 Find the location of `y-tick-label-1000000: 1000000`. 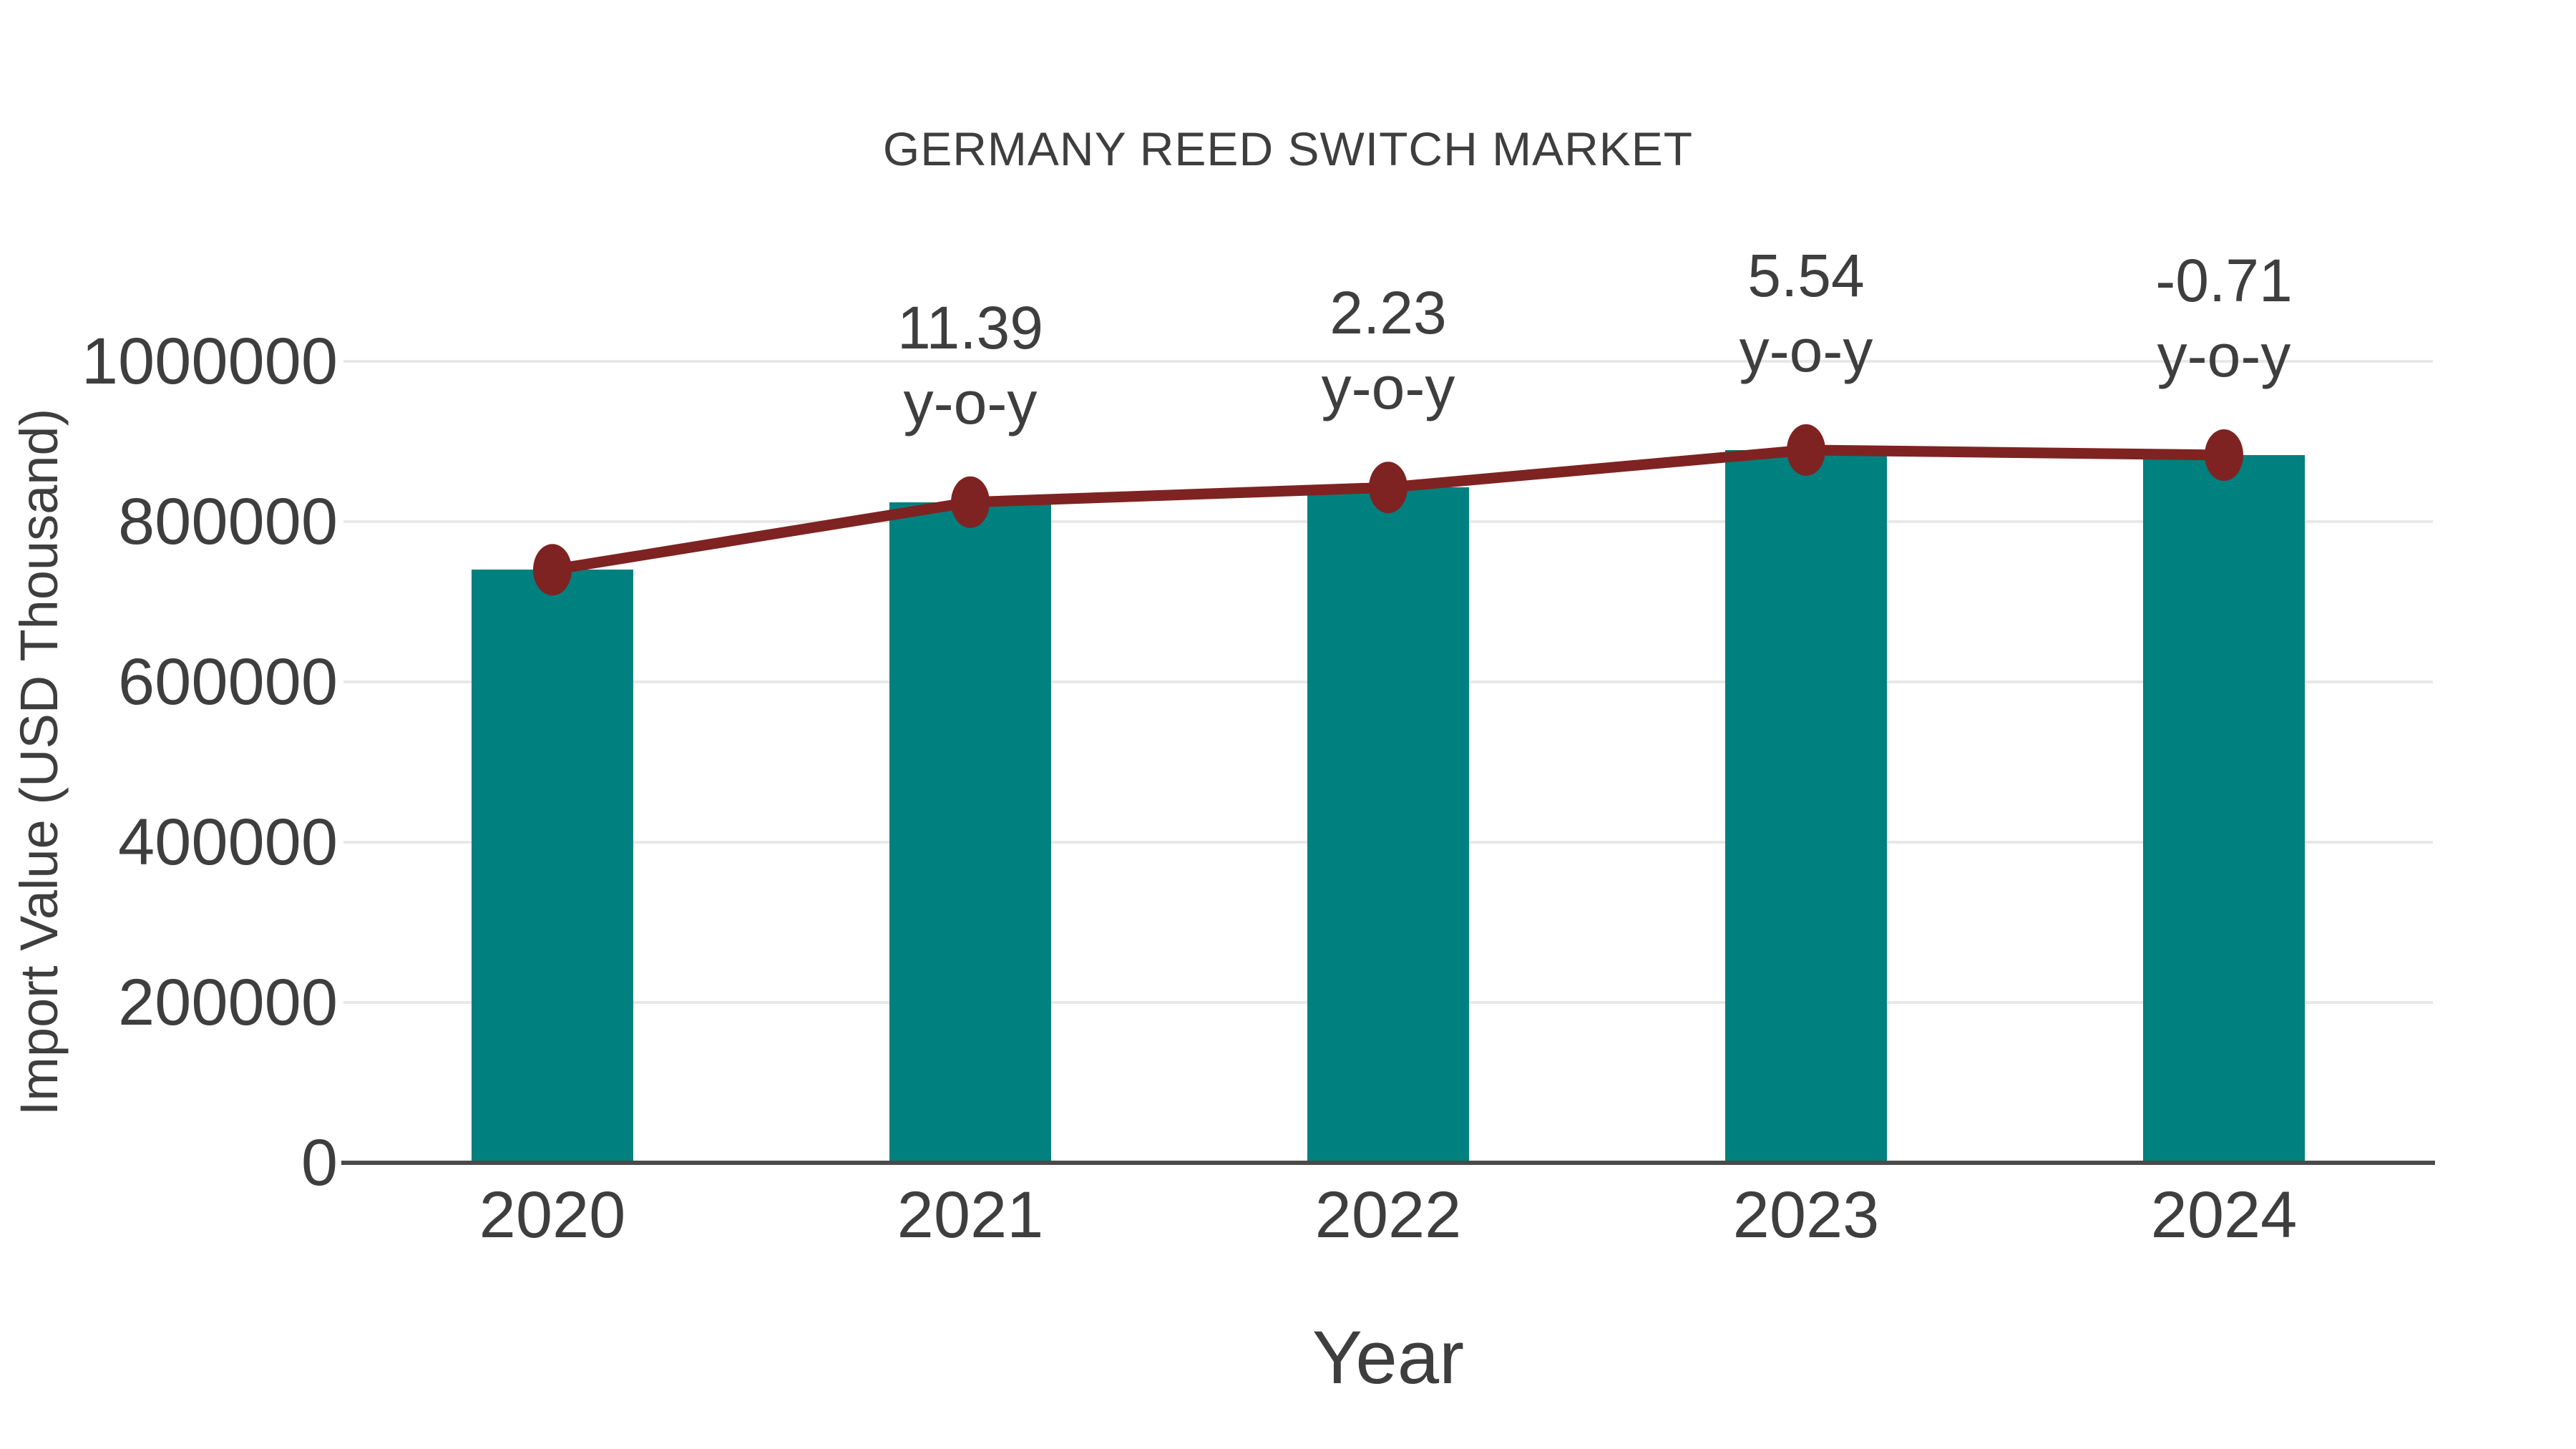

y-tick-label-1000000: 1000000 is located at coordinates (209, 361).